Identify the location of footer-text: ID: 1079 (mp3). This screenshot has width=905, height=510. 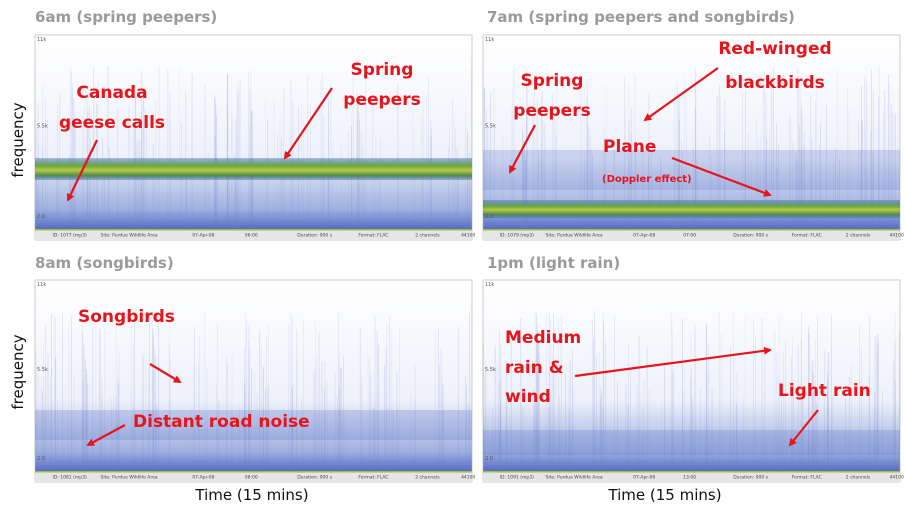
(517, 236).